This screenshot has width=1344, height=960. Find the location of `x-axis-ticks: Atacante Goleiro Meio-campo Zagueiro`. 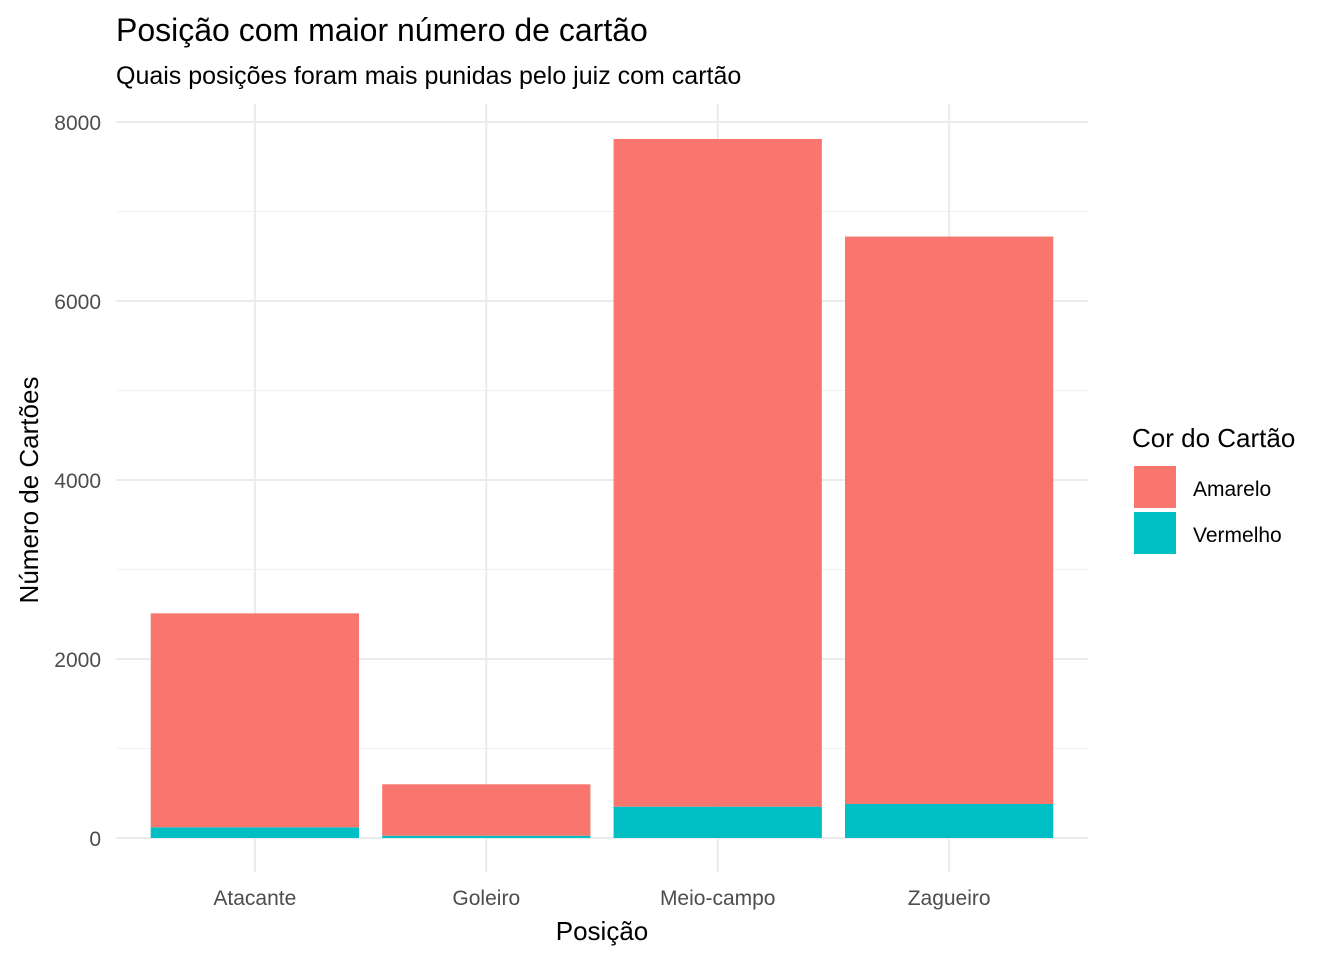

x-axis-ticks: Atacante Goleiro Meio-campo Zagueiro is located at coordinates (601, 898).